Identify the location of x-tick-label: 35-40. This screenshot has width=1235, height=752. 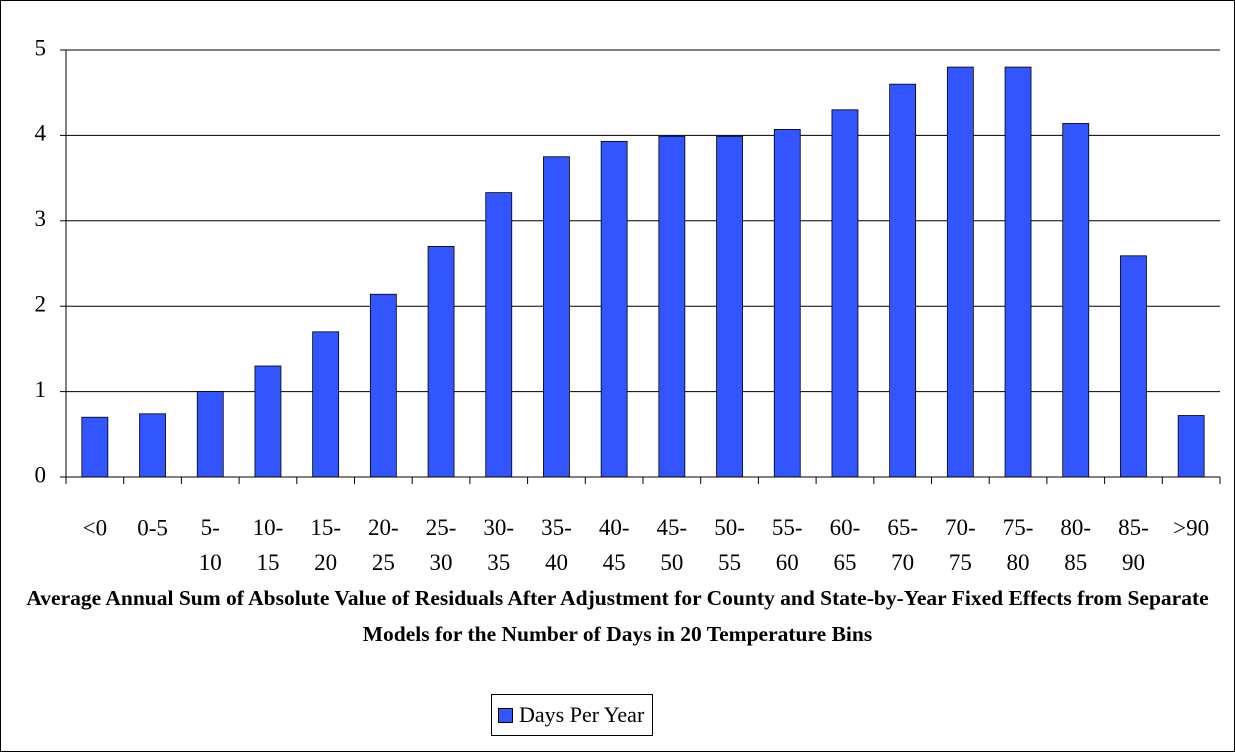
(556, 545).